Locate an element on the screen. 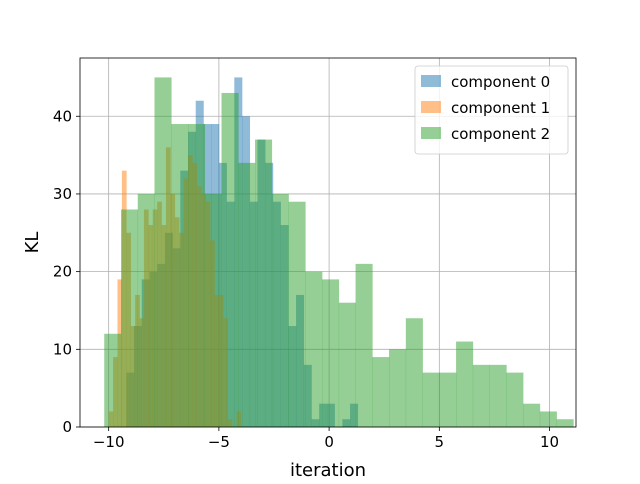 The width and height of the screenshot is (640, 484). legend-label: component 1 is located at coordinates (500, 108).